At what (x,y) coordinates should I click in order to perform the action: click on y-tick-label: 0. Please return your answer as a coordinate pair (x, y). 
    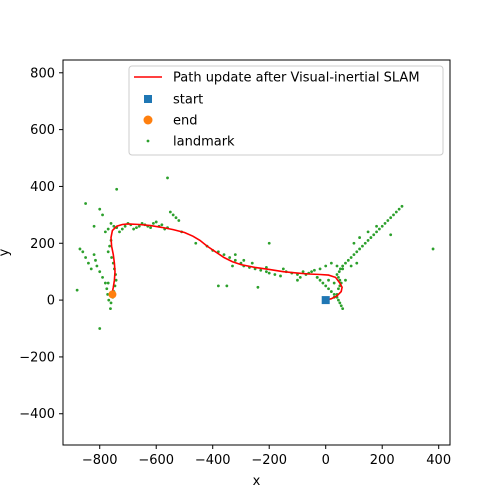
    Looking at the image, I should click on (51, 301).